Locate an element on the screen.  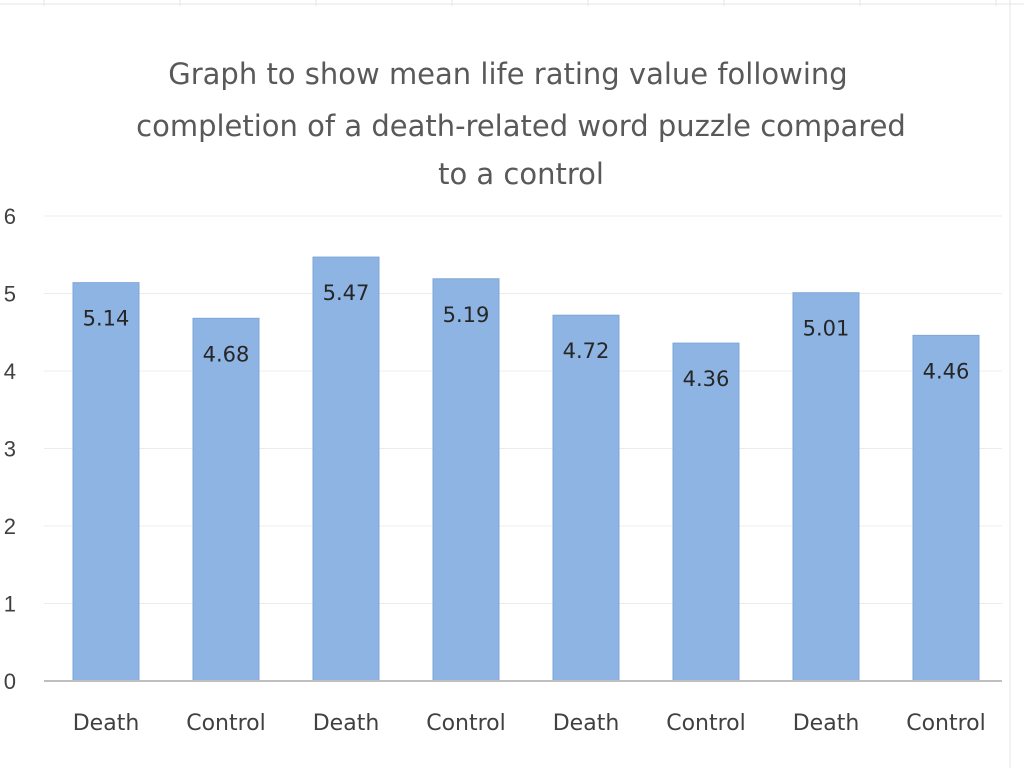
y-tick-label: 5 is located at coordinates (10, 294).